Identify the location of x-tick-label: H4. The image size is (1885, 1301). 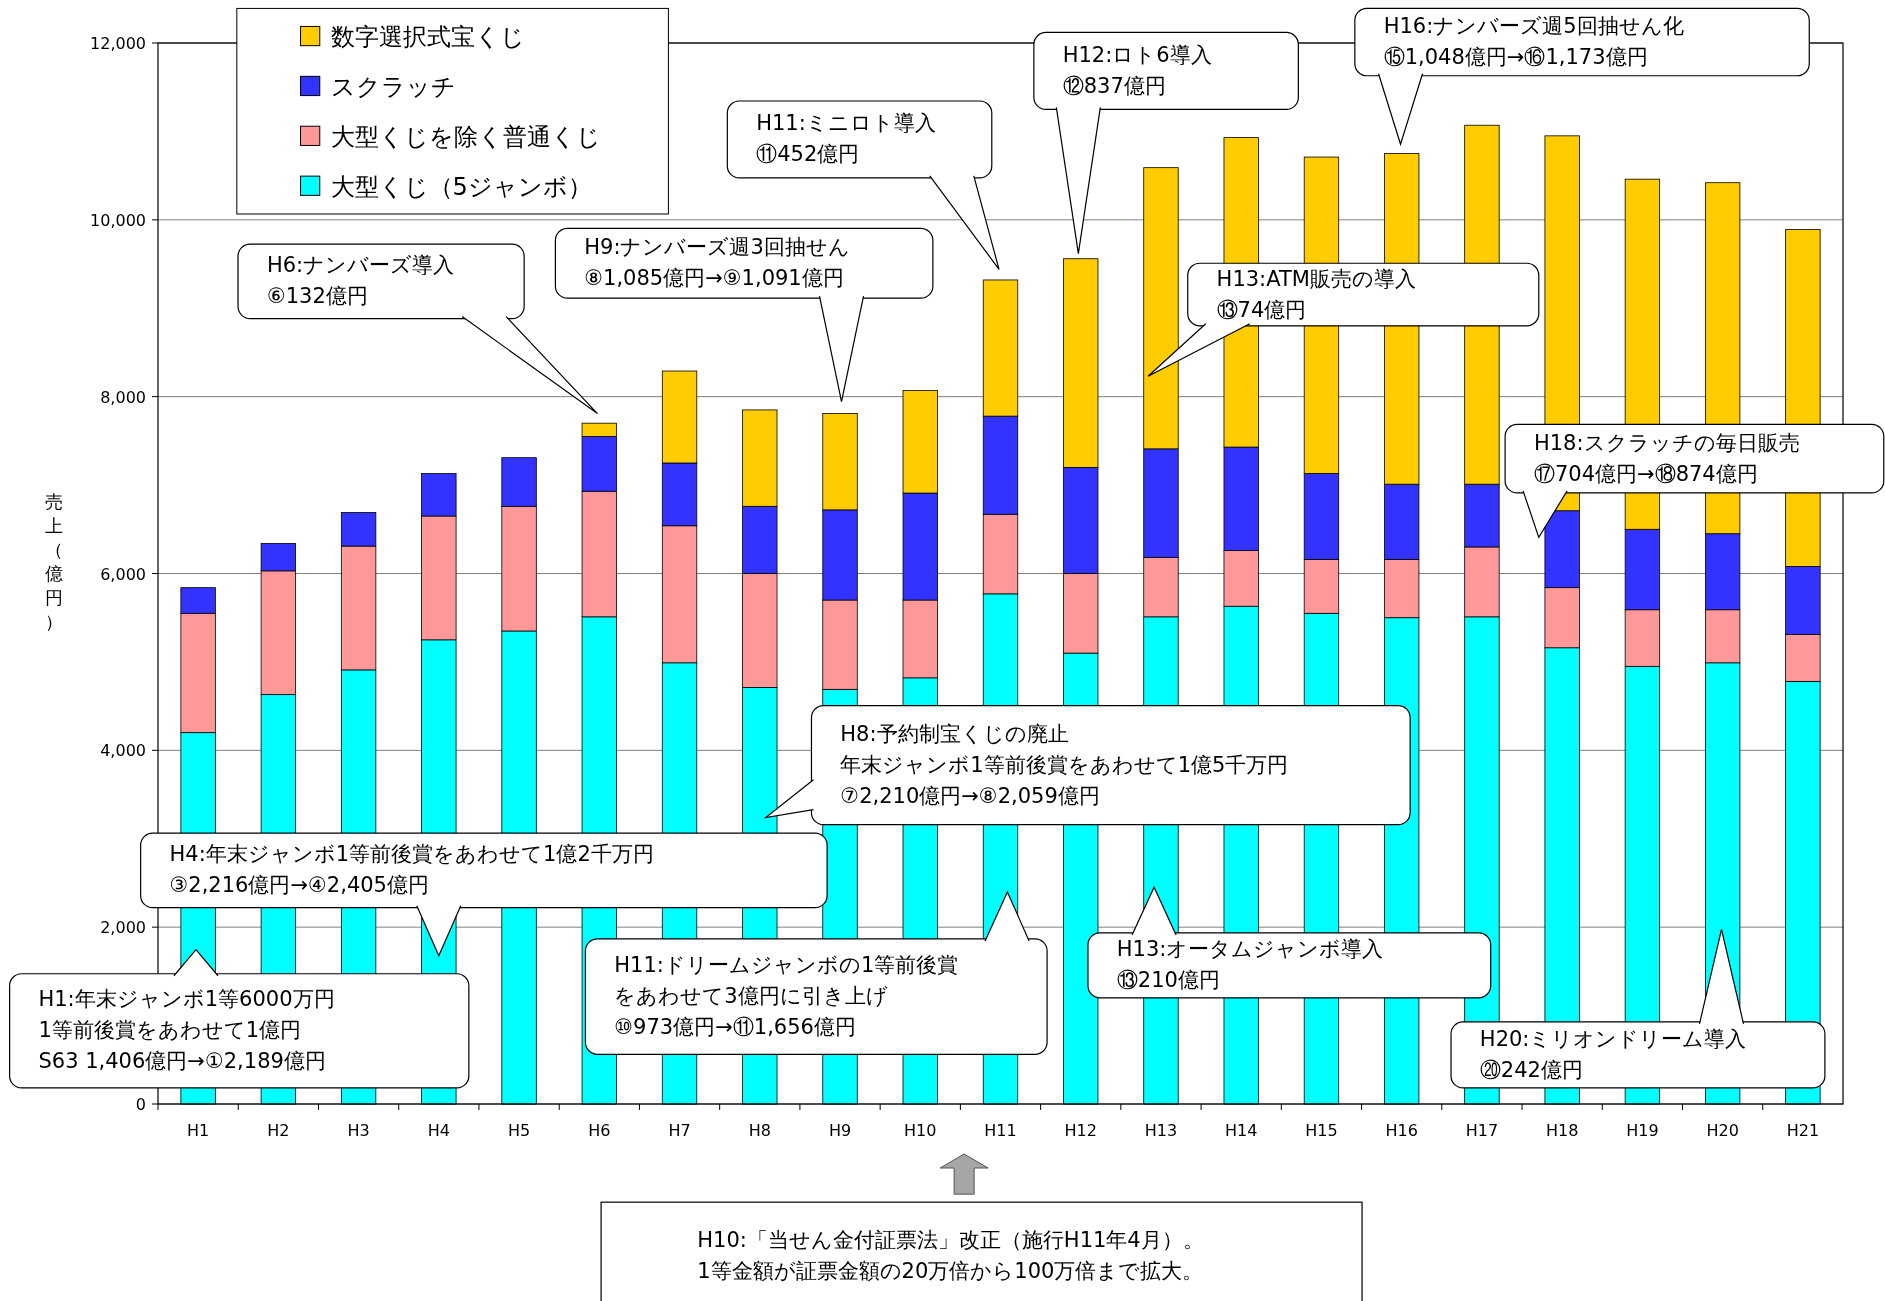
(438, 1130).